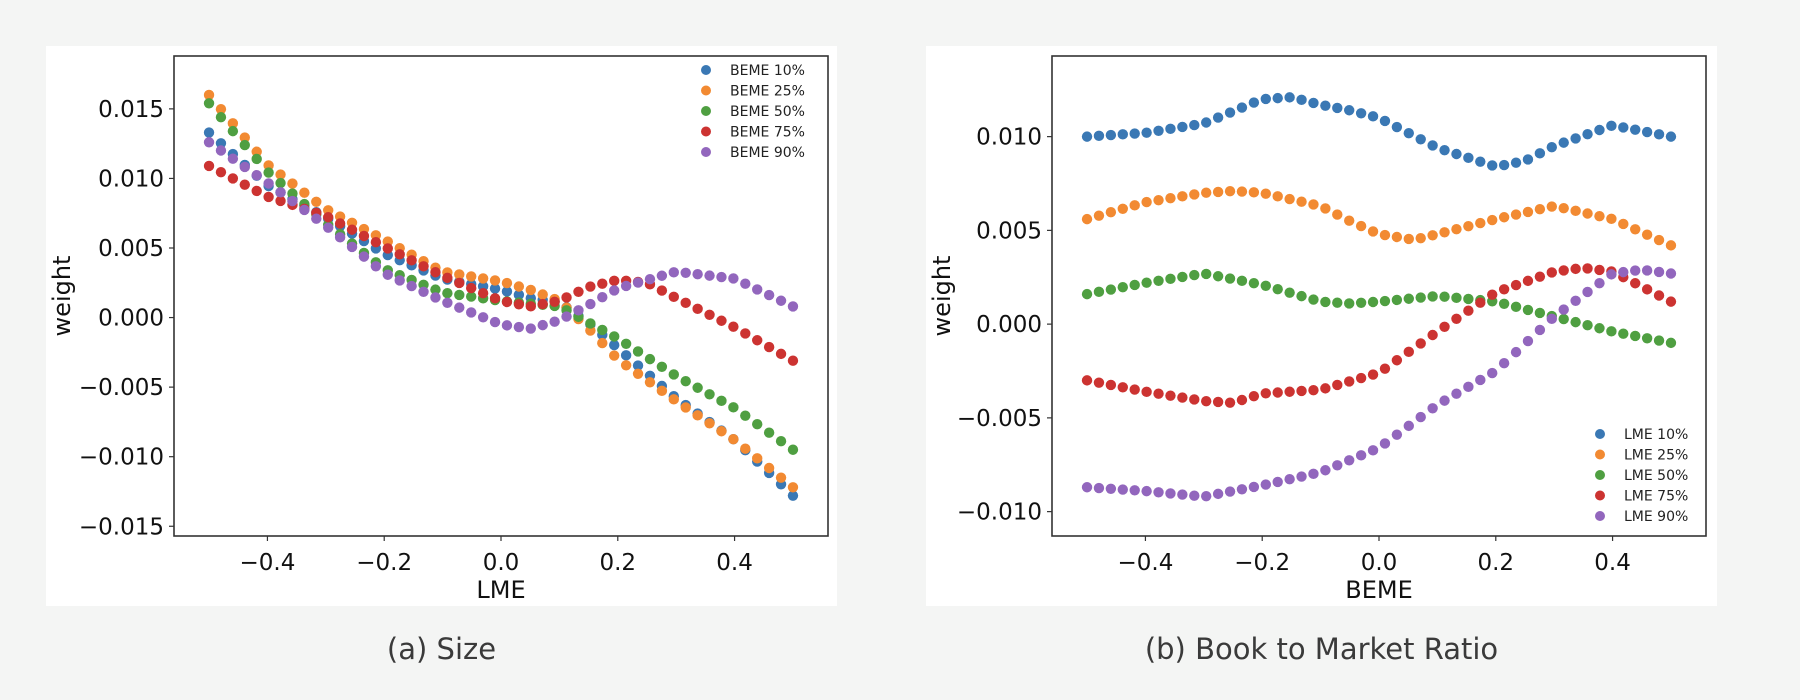 The width and height of the screenshot is (1800, 700). What do you see at coordinates (706, 131) in the screenshot?
I see `legend-marker` at bounding box center [706, 131].